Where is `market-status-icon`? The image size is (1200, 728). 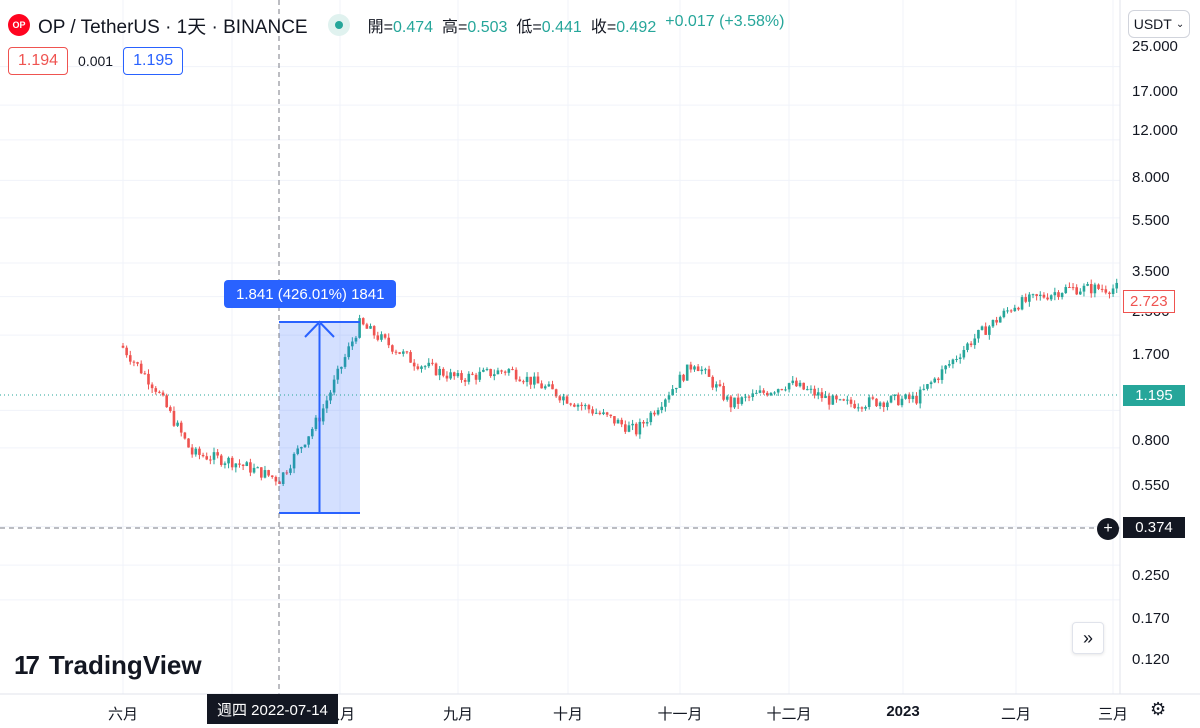 market-status-icon is located at coordinates (338, 25).